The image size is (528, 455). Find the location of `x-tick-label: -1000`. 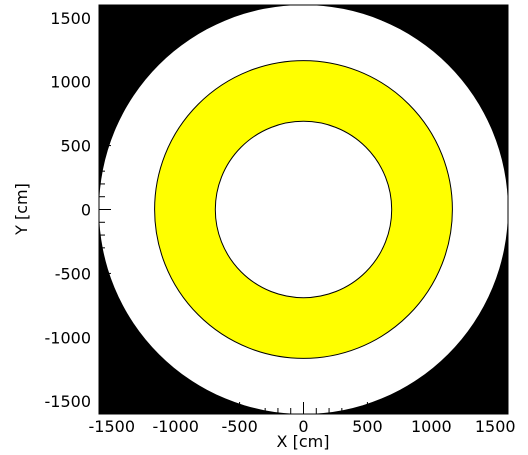

x-tick-label: -1000 is located at coordinates (175, 426).